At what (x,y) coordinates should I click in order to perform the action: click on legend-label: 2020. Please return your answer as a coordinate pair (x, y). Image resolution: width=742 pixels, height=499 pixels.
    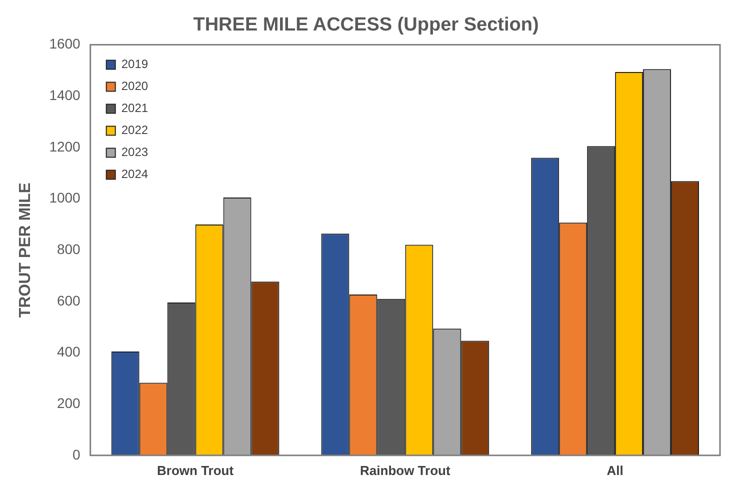
    Looking at the image, I should click on (134, 86).